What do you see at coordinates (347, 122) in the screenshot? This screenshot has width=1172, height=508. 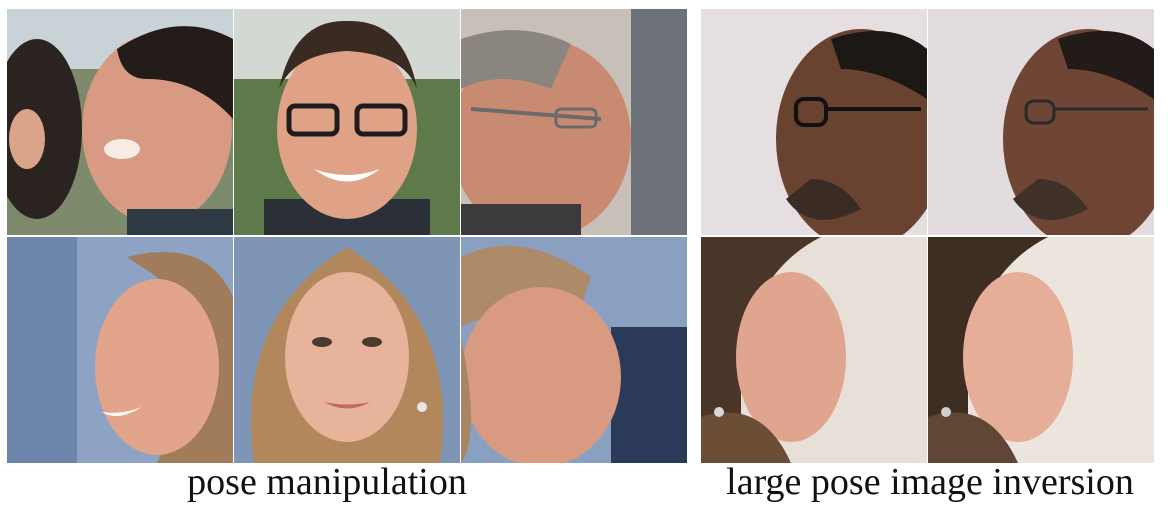 I see `man-frontal-glasses-smiling-photo` at bounding box center [347, 122].